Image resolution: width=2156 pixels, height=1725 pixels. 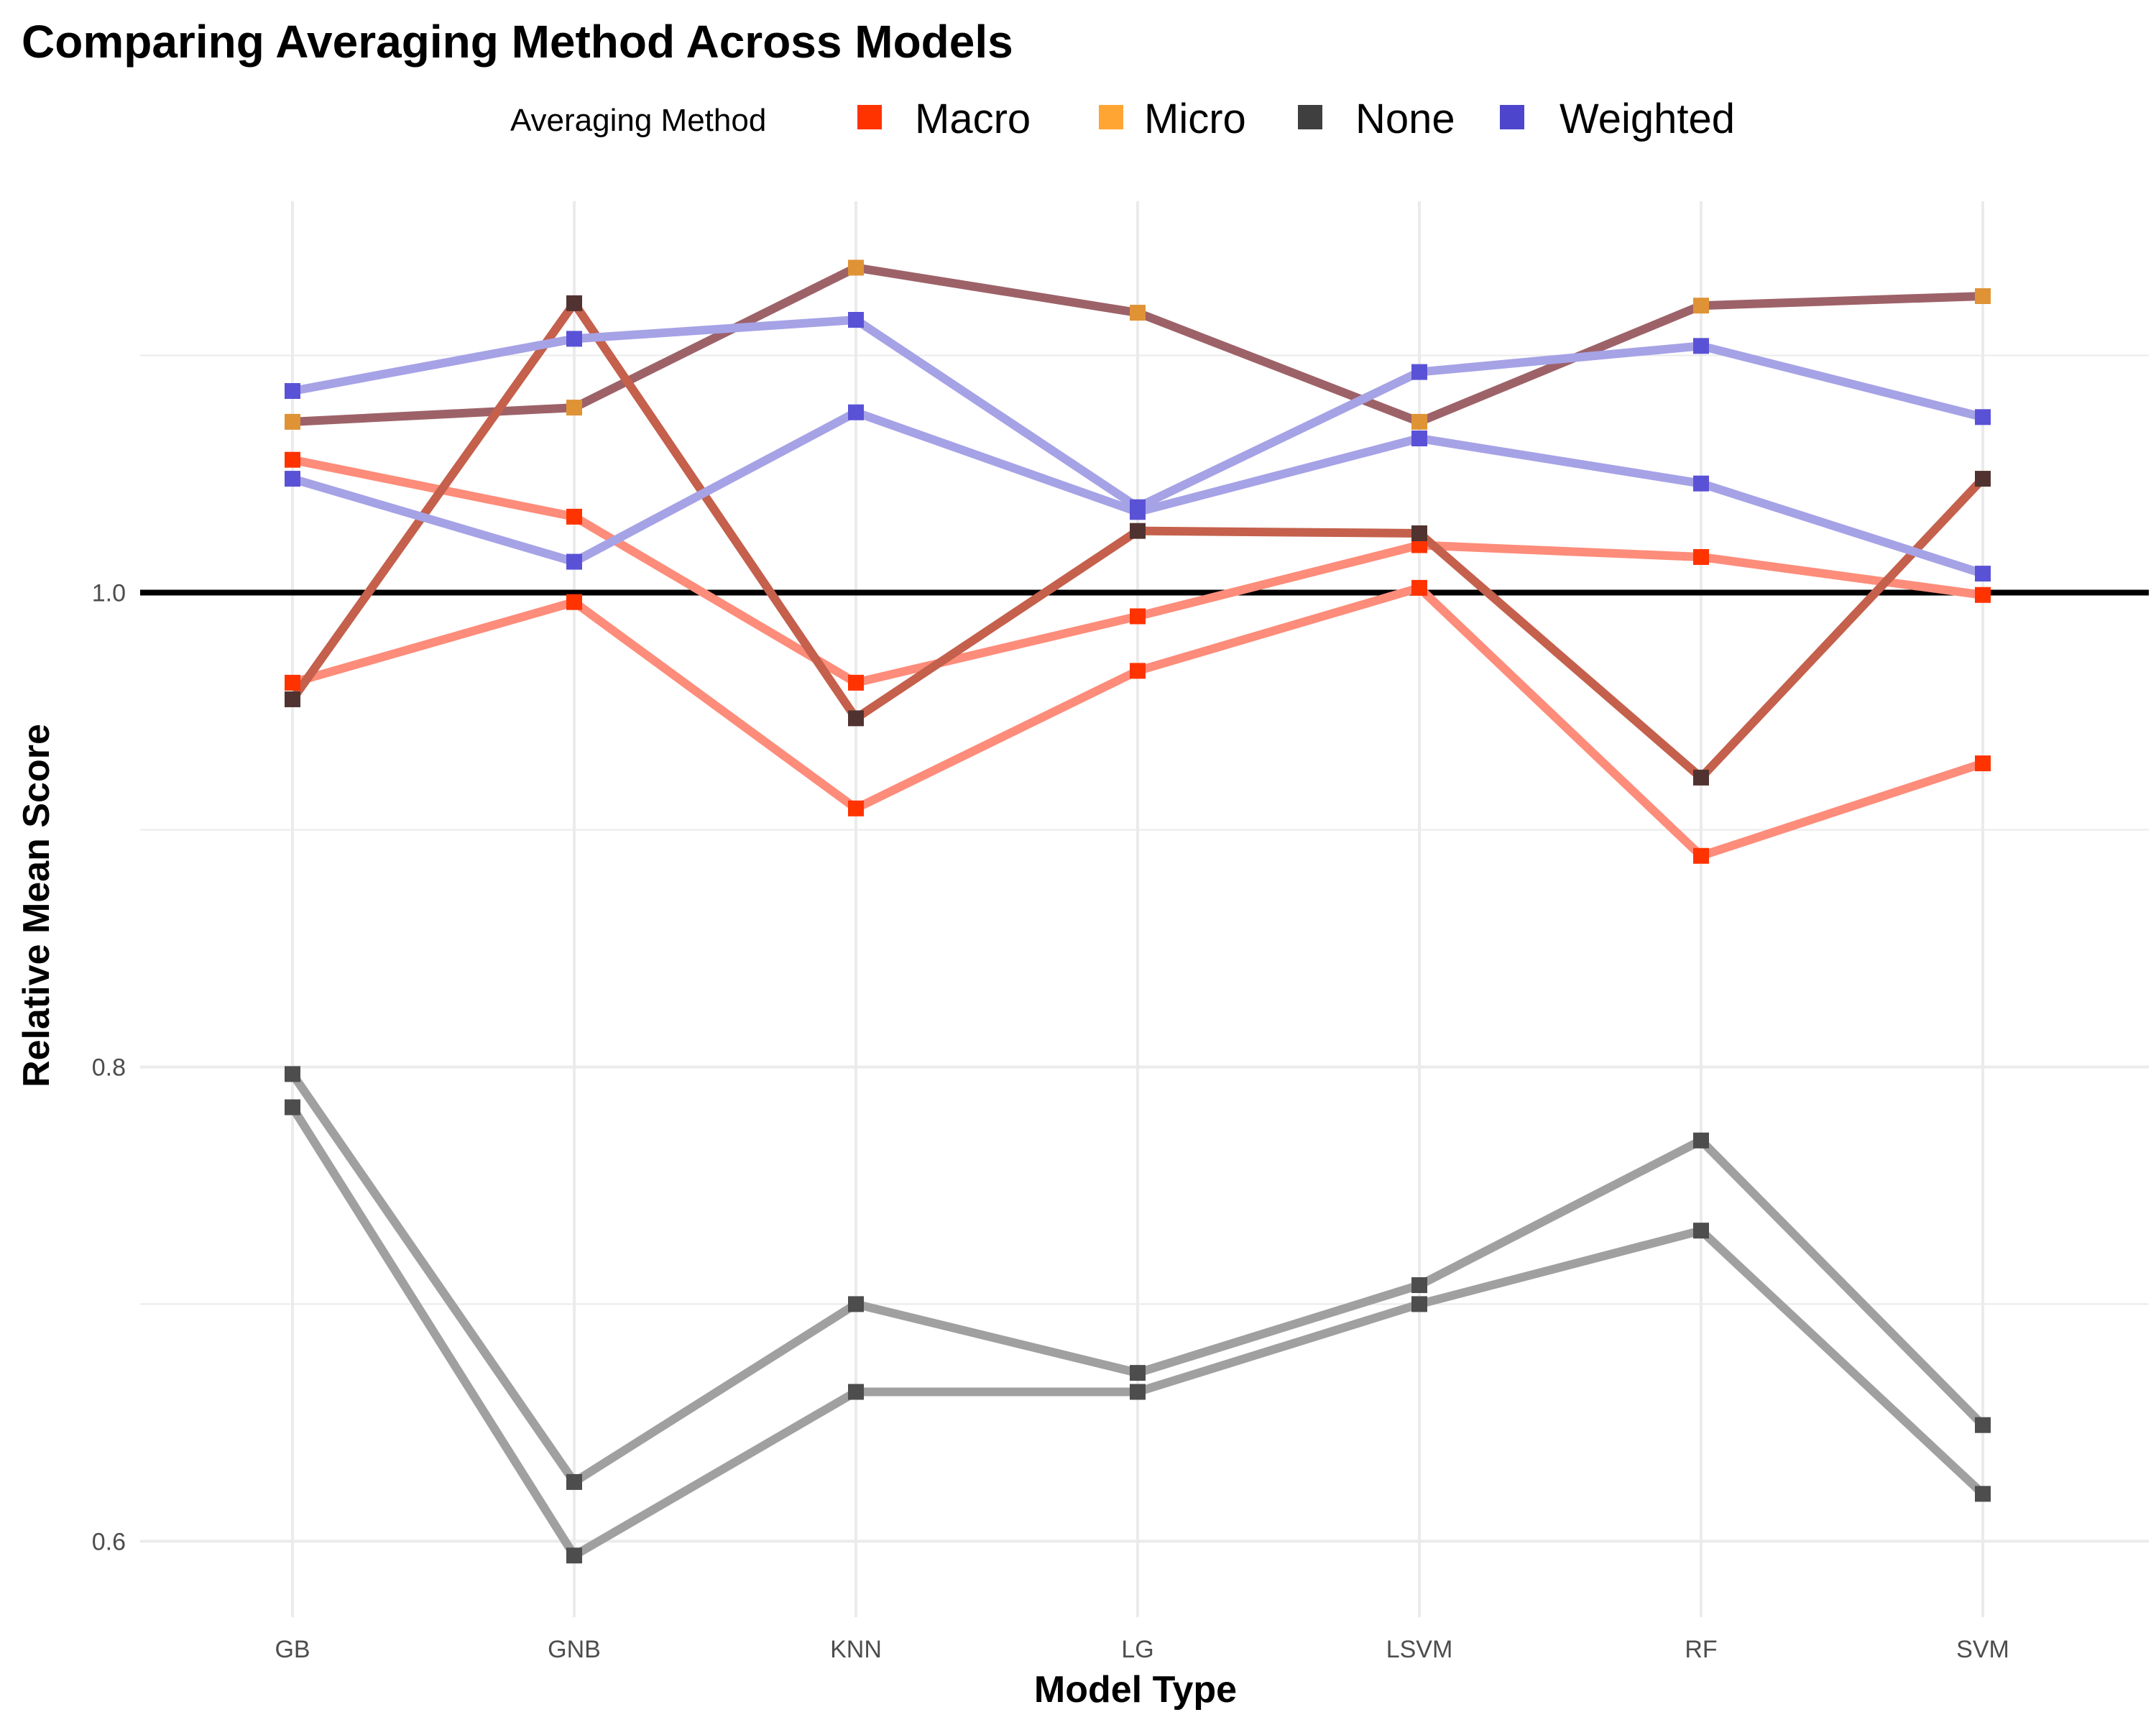 I want to click on legend-label-weighted: Weighted, so click(x=1647, y=119).